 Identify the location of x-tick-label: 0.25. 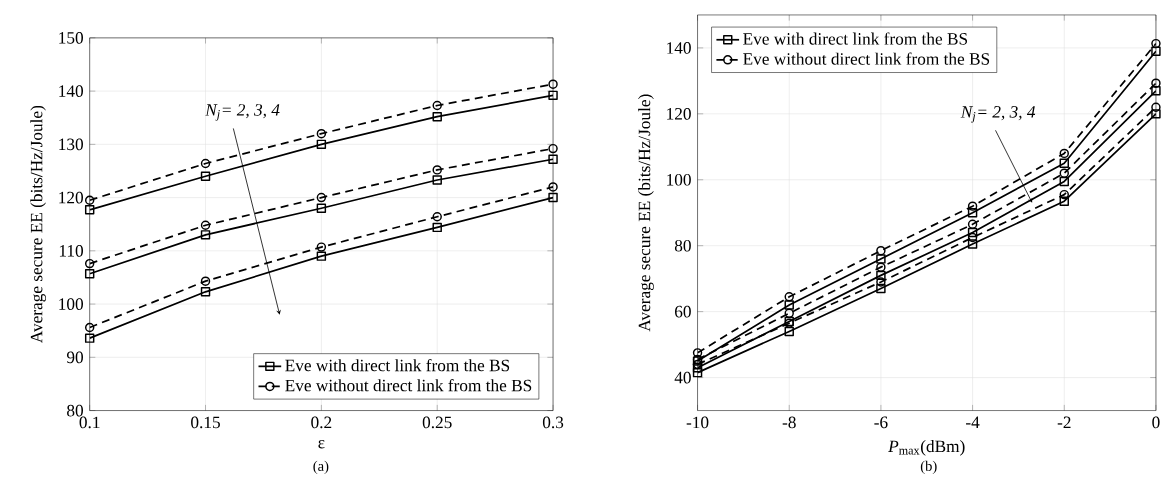
(437, 422).